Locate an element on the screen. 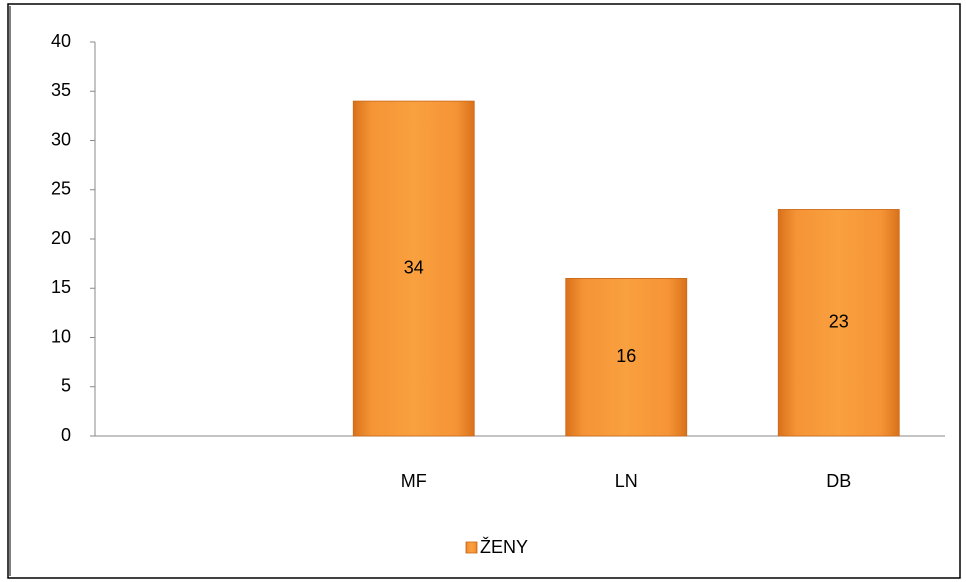  legend-swatch is located at coordinates (471, 547).